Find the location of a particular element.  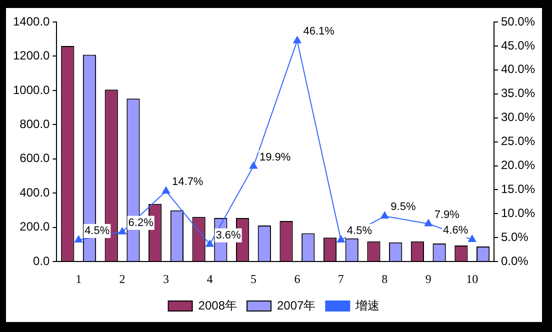

x-tick-label: 5 is located at coordinates (253, 279).